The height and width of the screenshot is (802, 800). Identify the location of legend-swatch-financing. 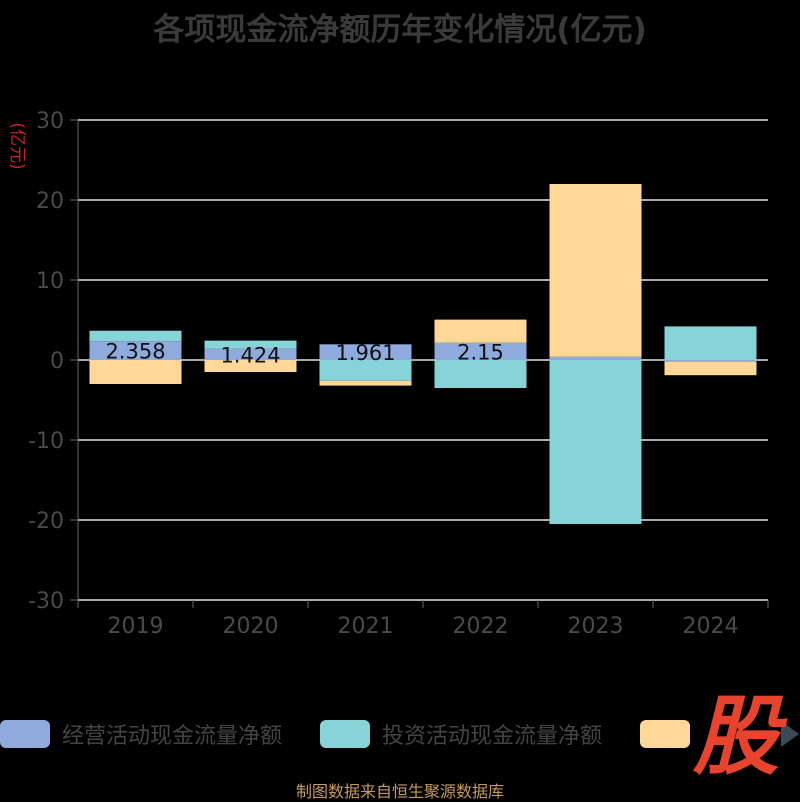
(665, 734).